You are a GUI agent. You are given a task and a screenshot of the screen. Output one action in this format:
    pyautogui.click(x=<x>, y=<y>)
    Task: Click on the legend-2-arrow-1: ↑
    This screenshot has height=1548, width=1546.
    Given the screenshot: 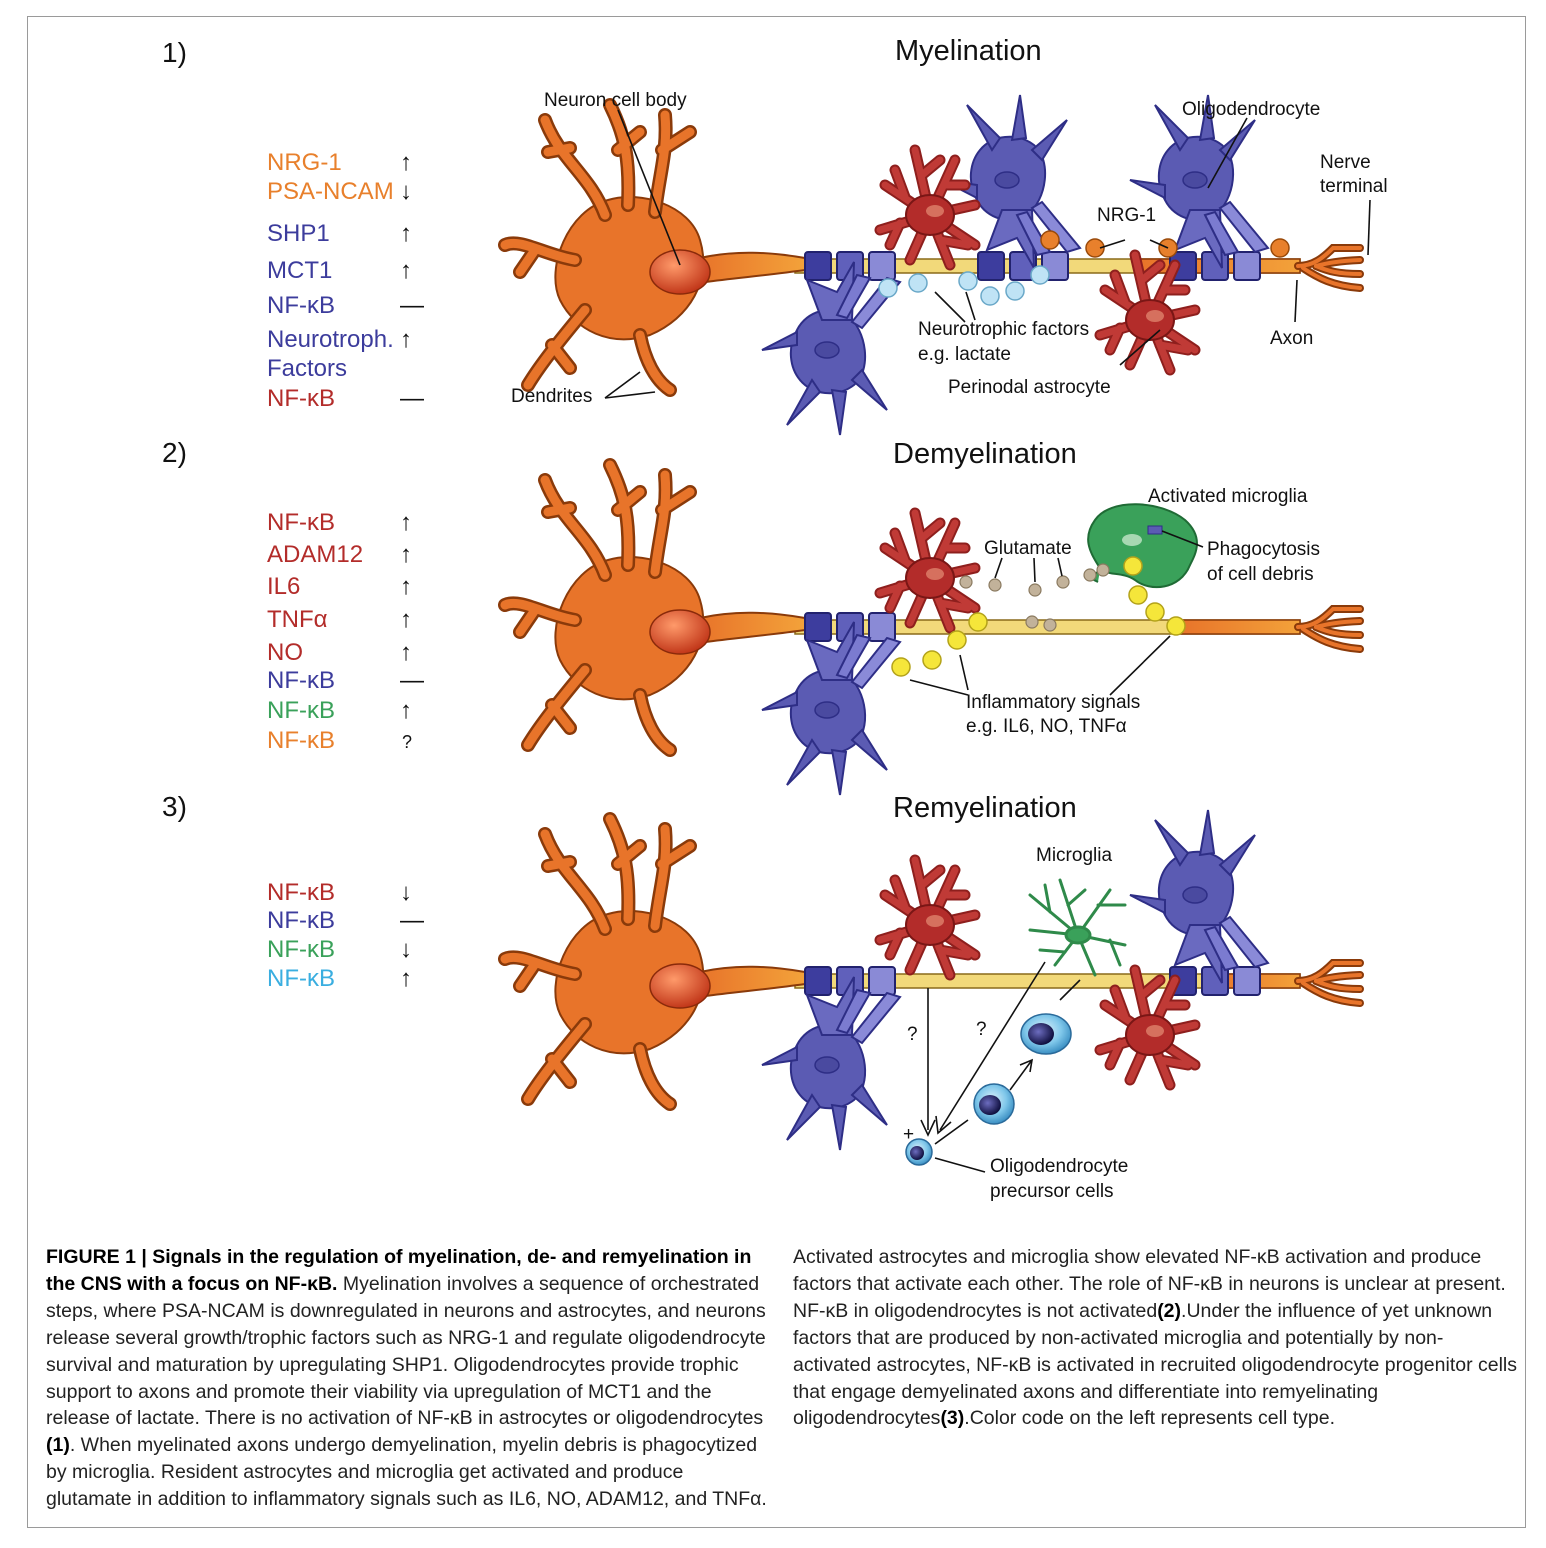 What is the action you would take?
    pyautogui.click(x=406, y=522)
    